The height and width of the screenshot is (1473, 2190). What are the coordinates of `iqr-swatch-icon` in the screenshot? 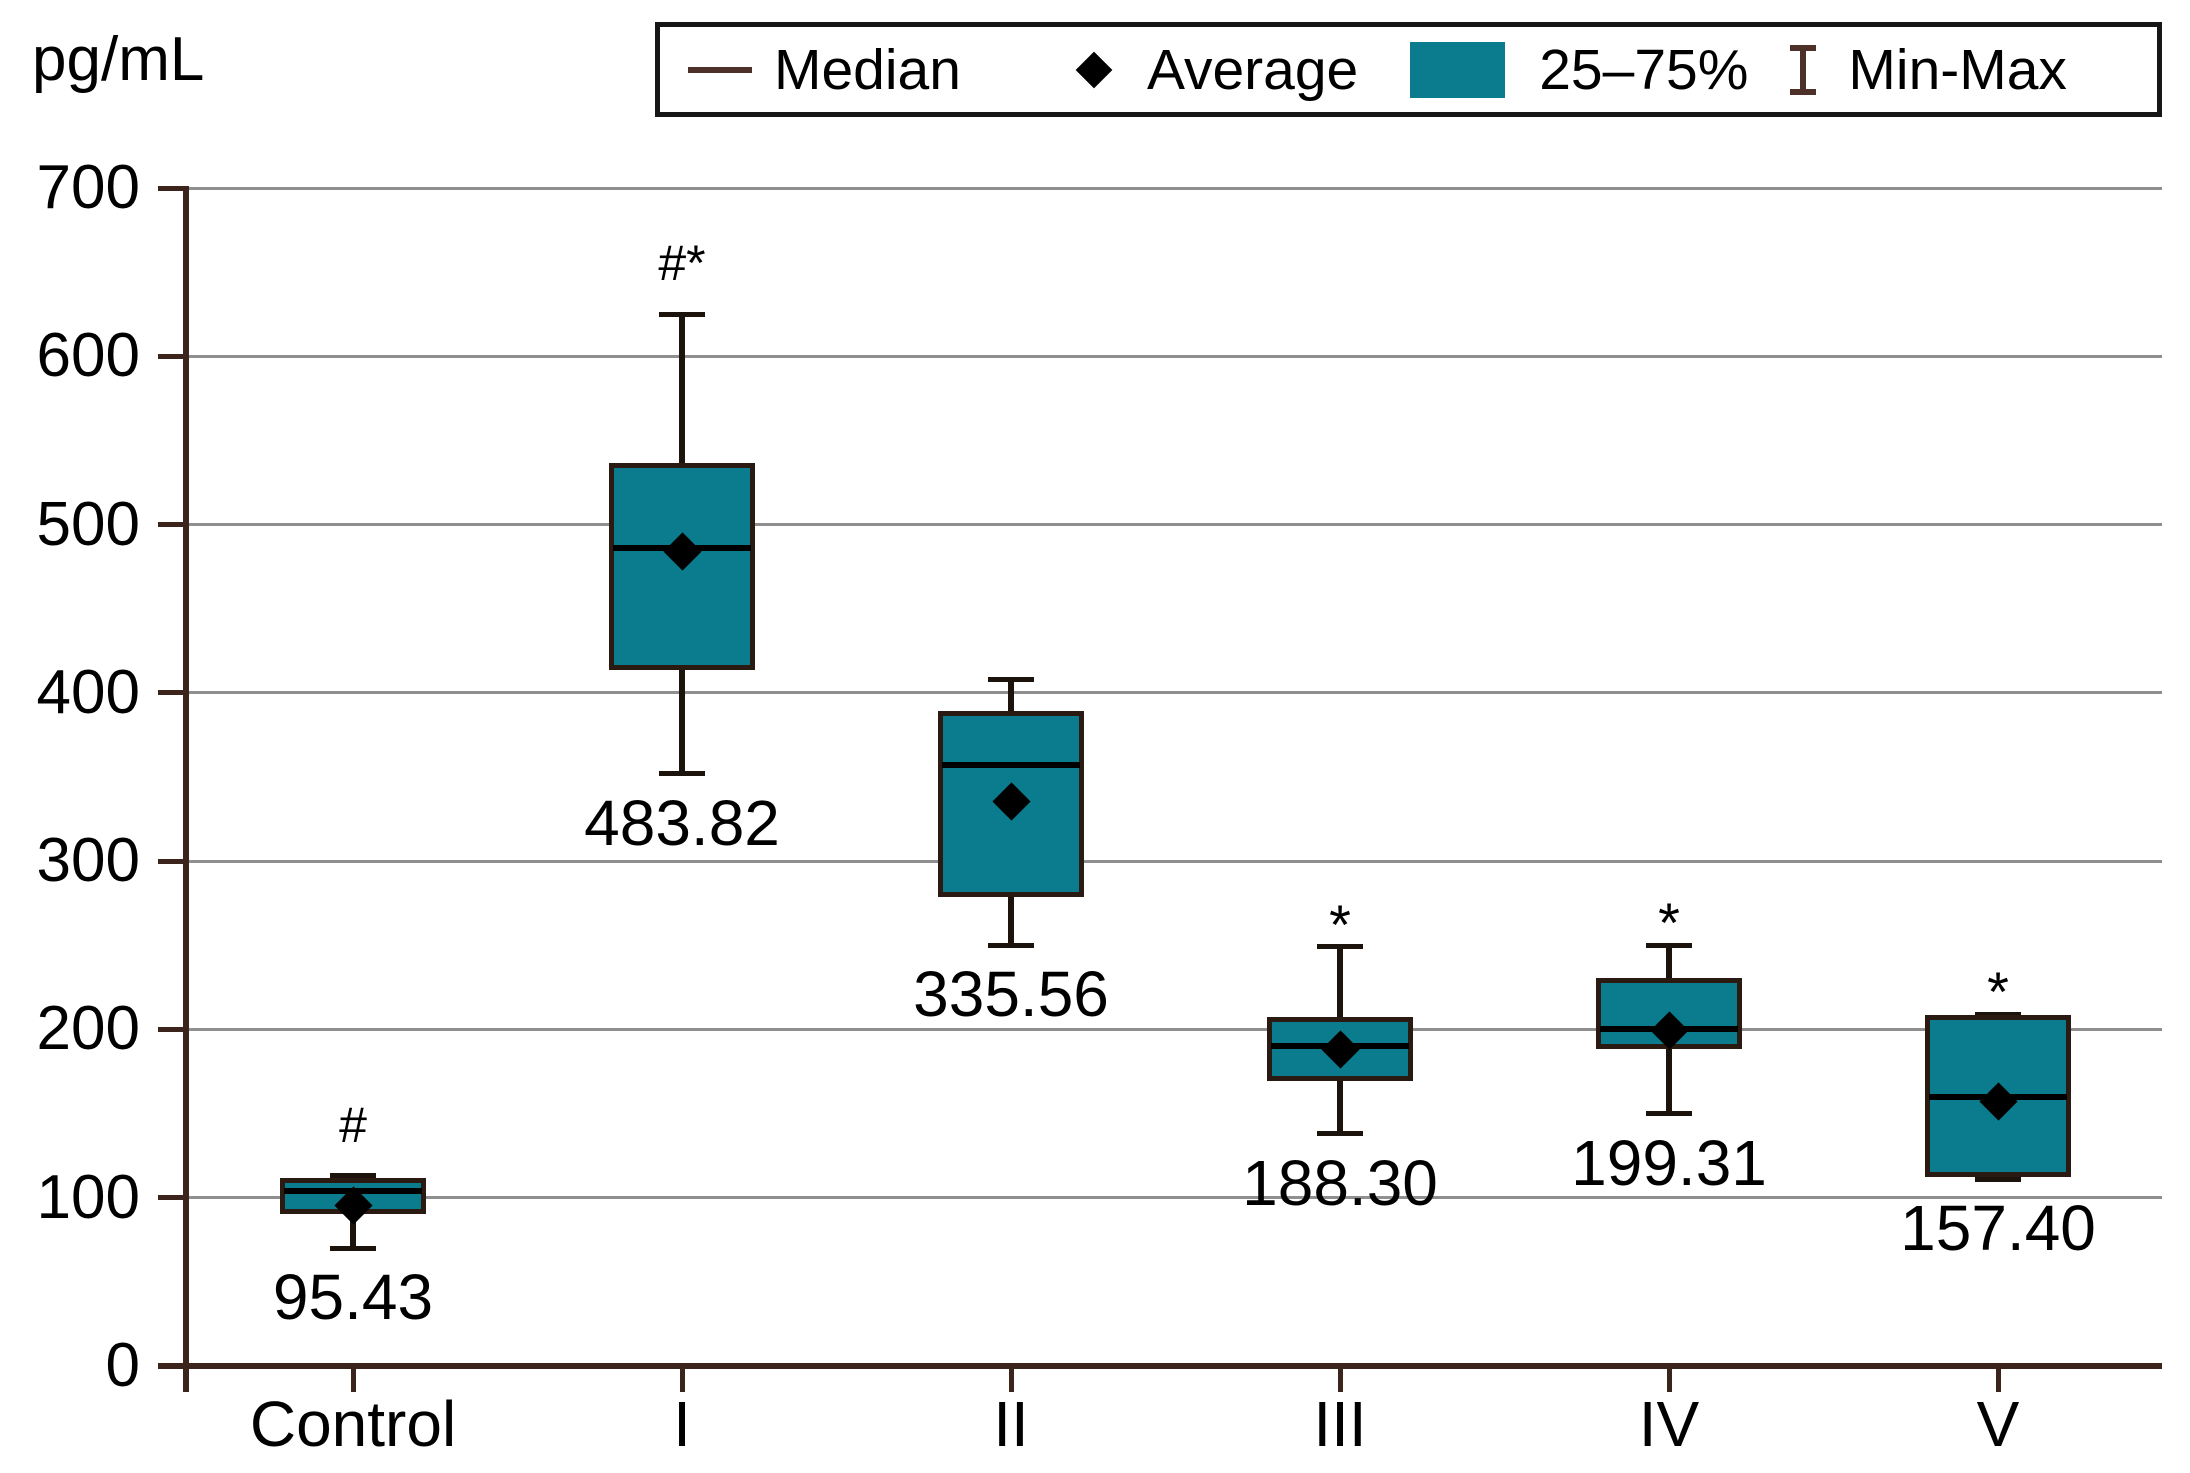 It's located at (1458, 69).